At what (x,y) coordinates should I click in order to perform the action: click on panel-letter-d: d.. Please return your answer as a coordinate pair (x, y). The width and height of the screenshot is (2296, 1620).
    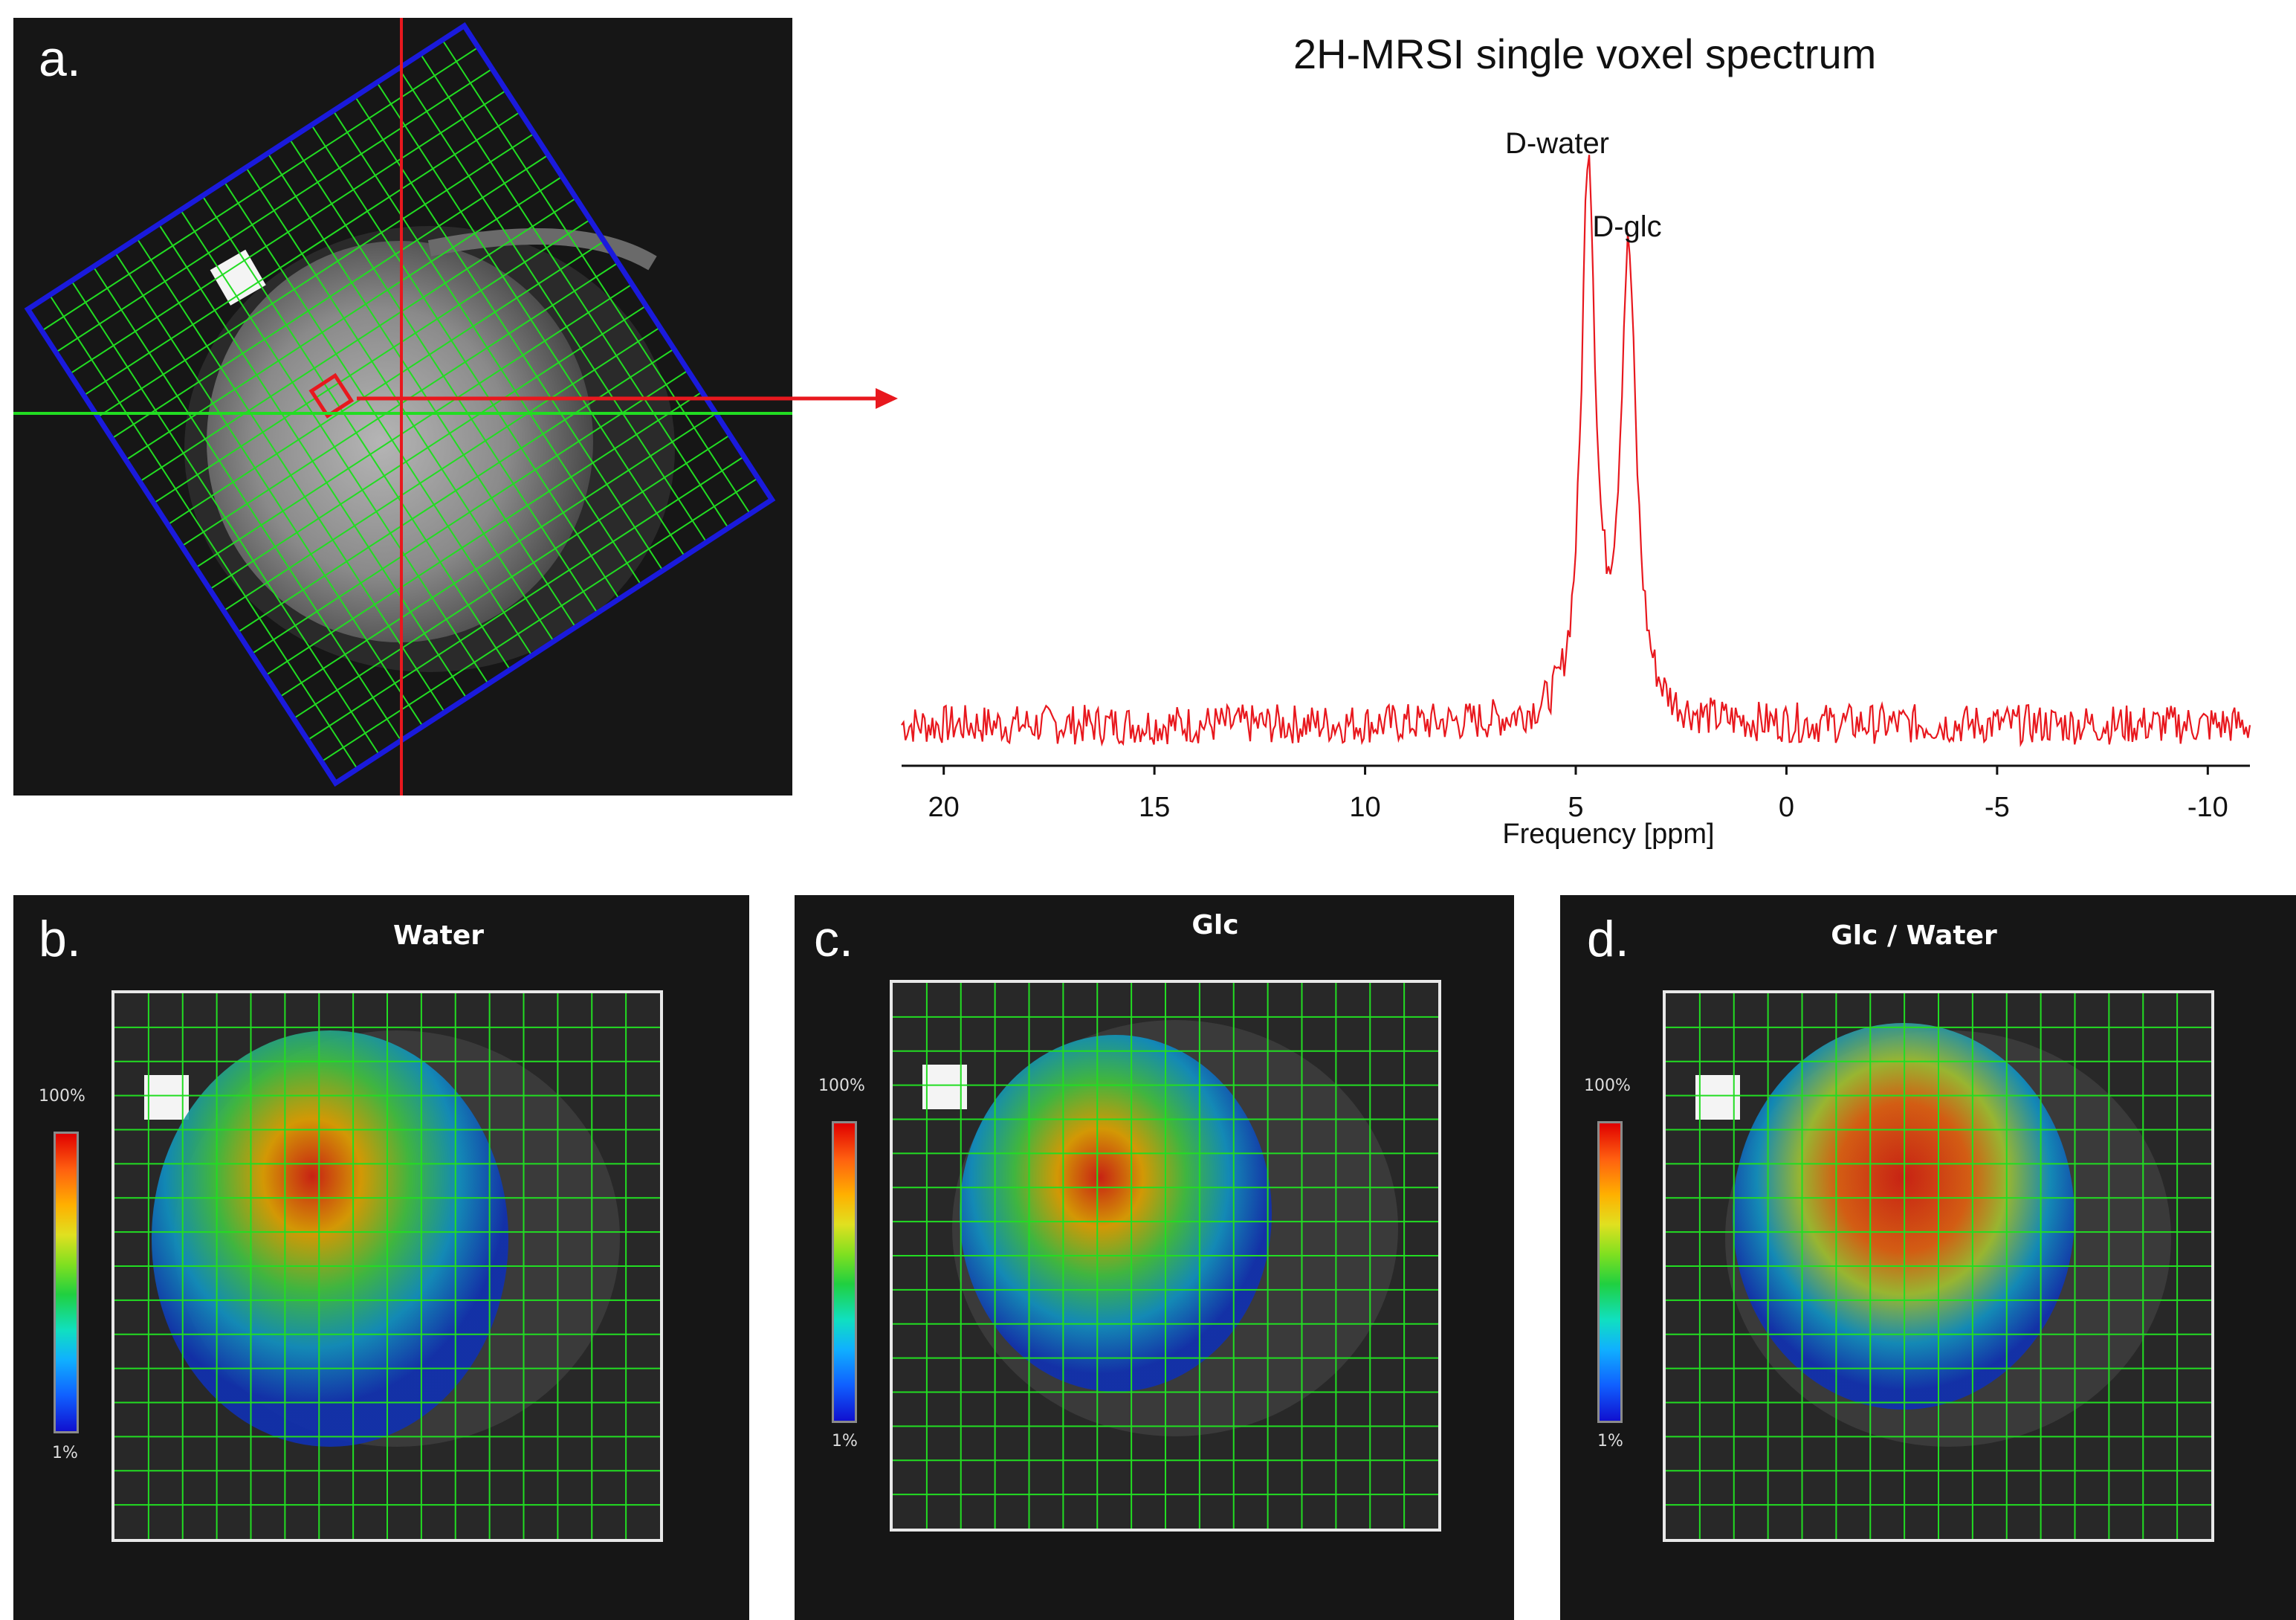
    Looking at the image, I should click on (1608, 939).